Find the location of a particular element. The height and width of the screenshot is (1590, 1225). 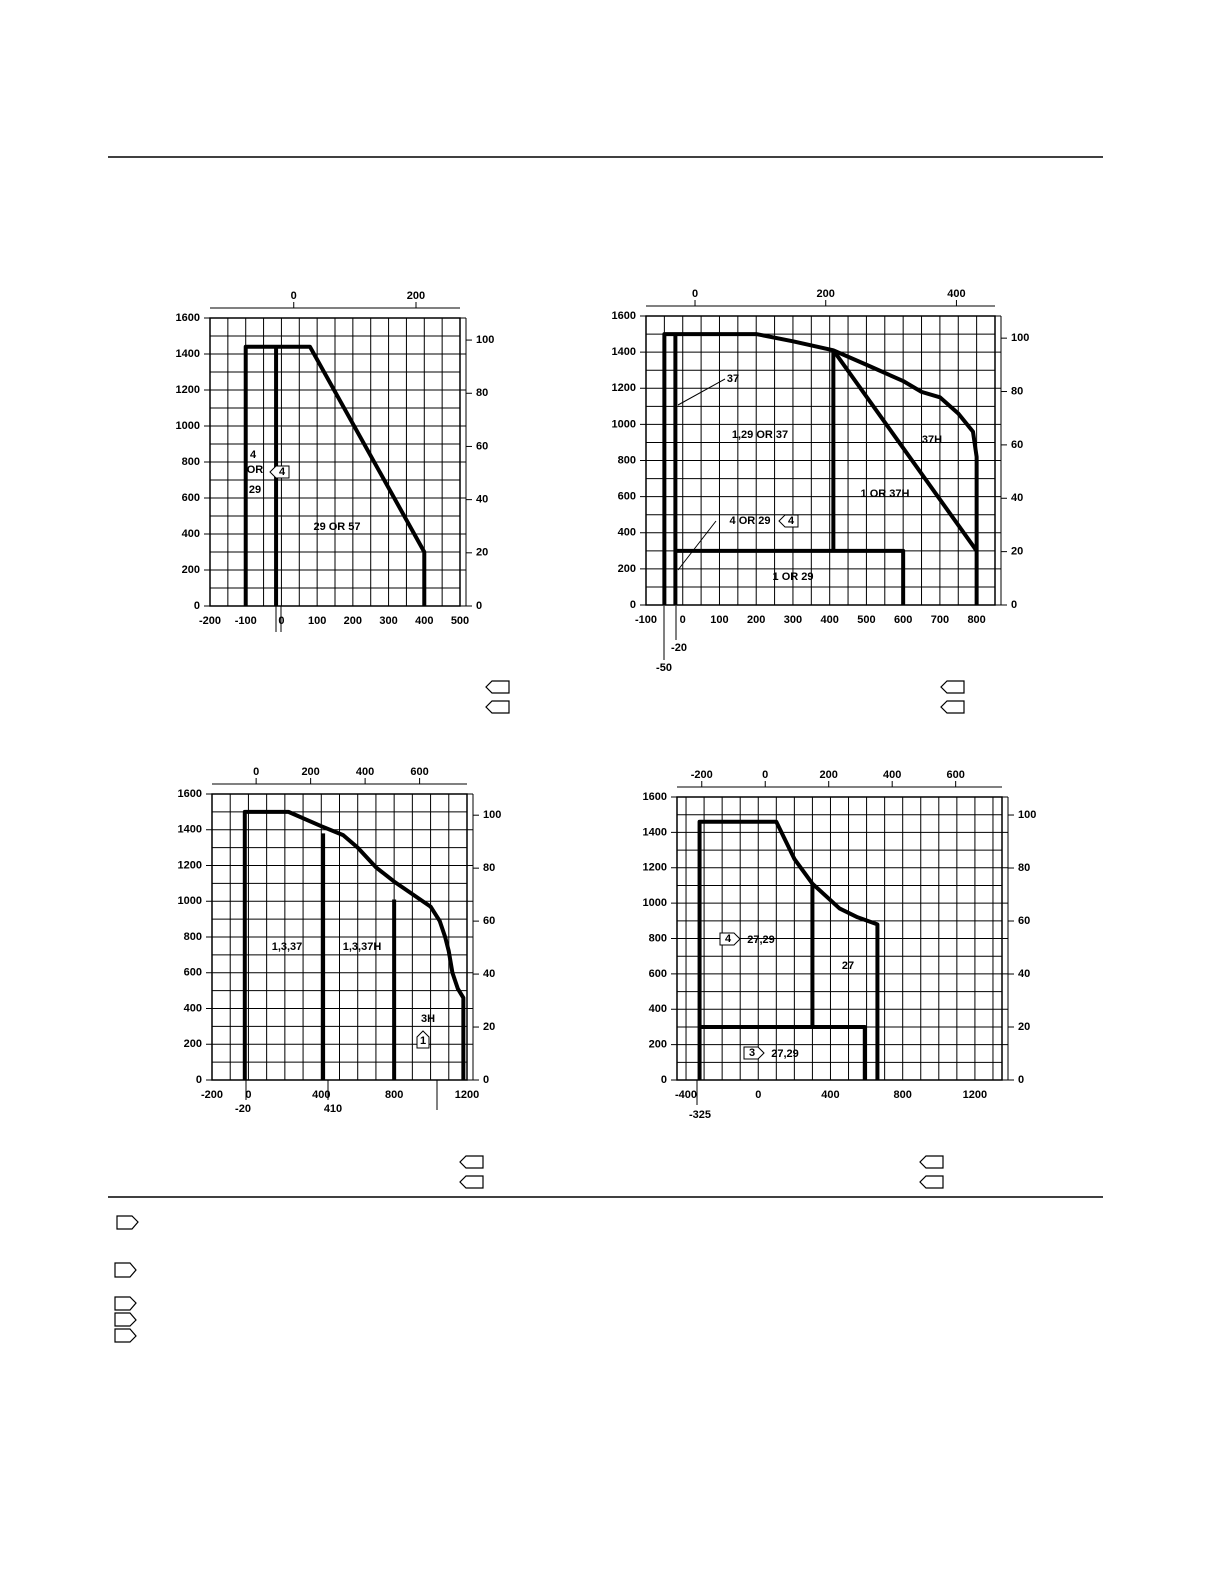

annotation: 3 is located at coordinates (752, 1053).